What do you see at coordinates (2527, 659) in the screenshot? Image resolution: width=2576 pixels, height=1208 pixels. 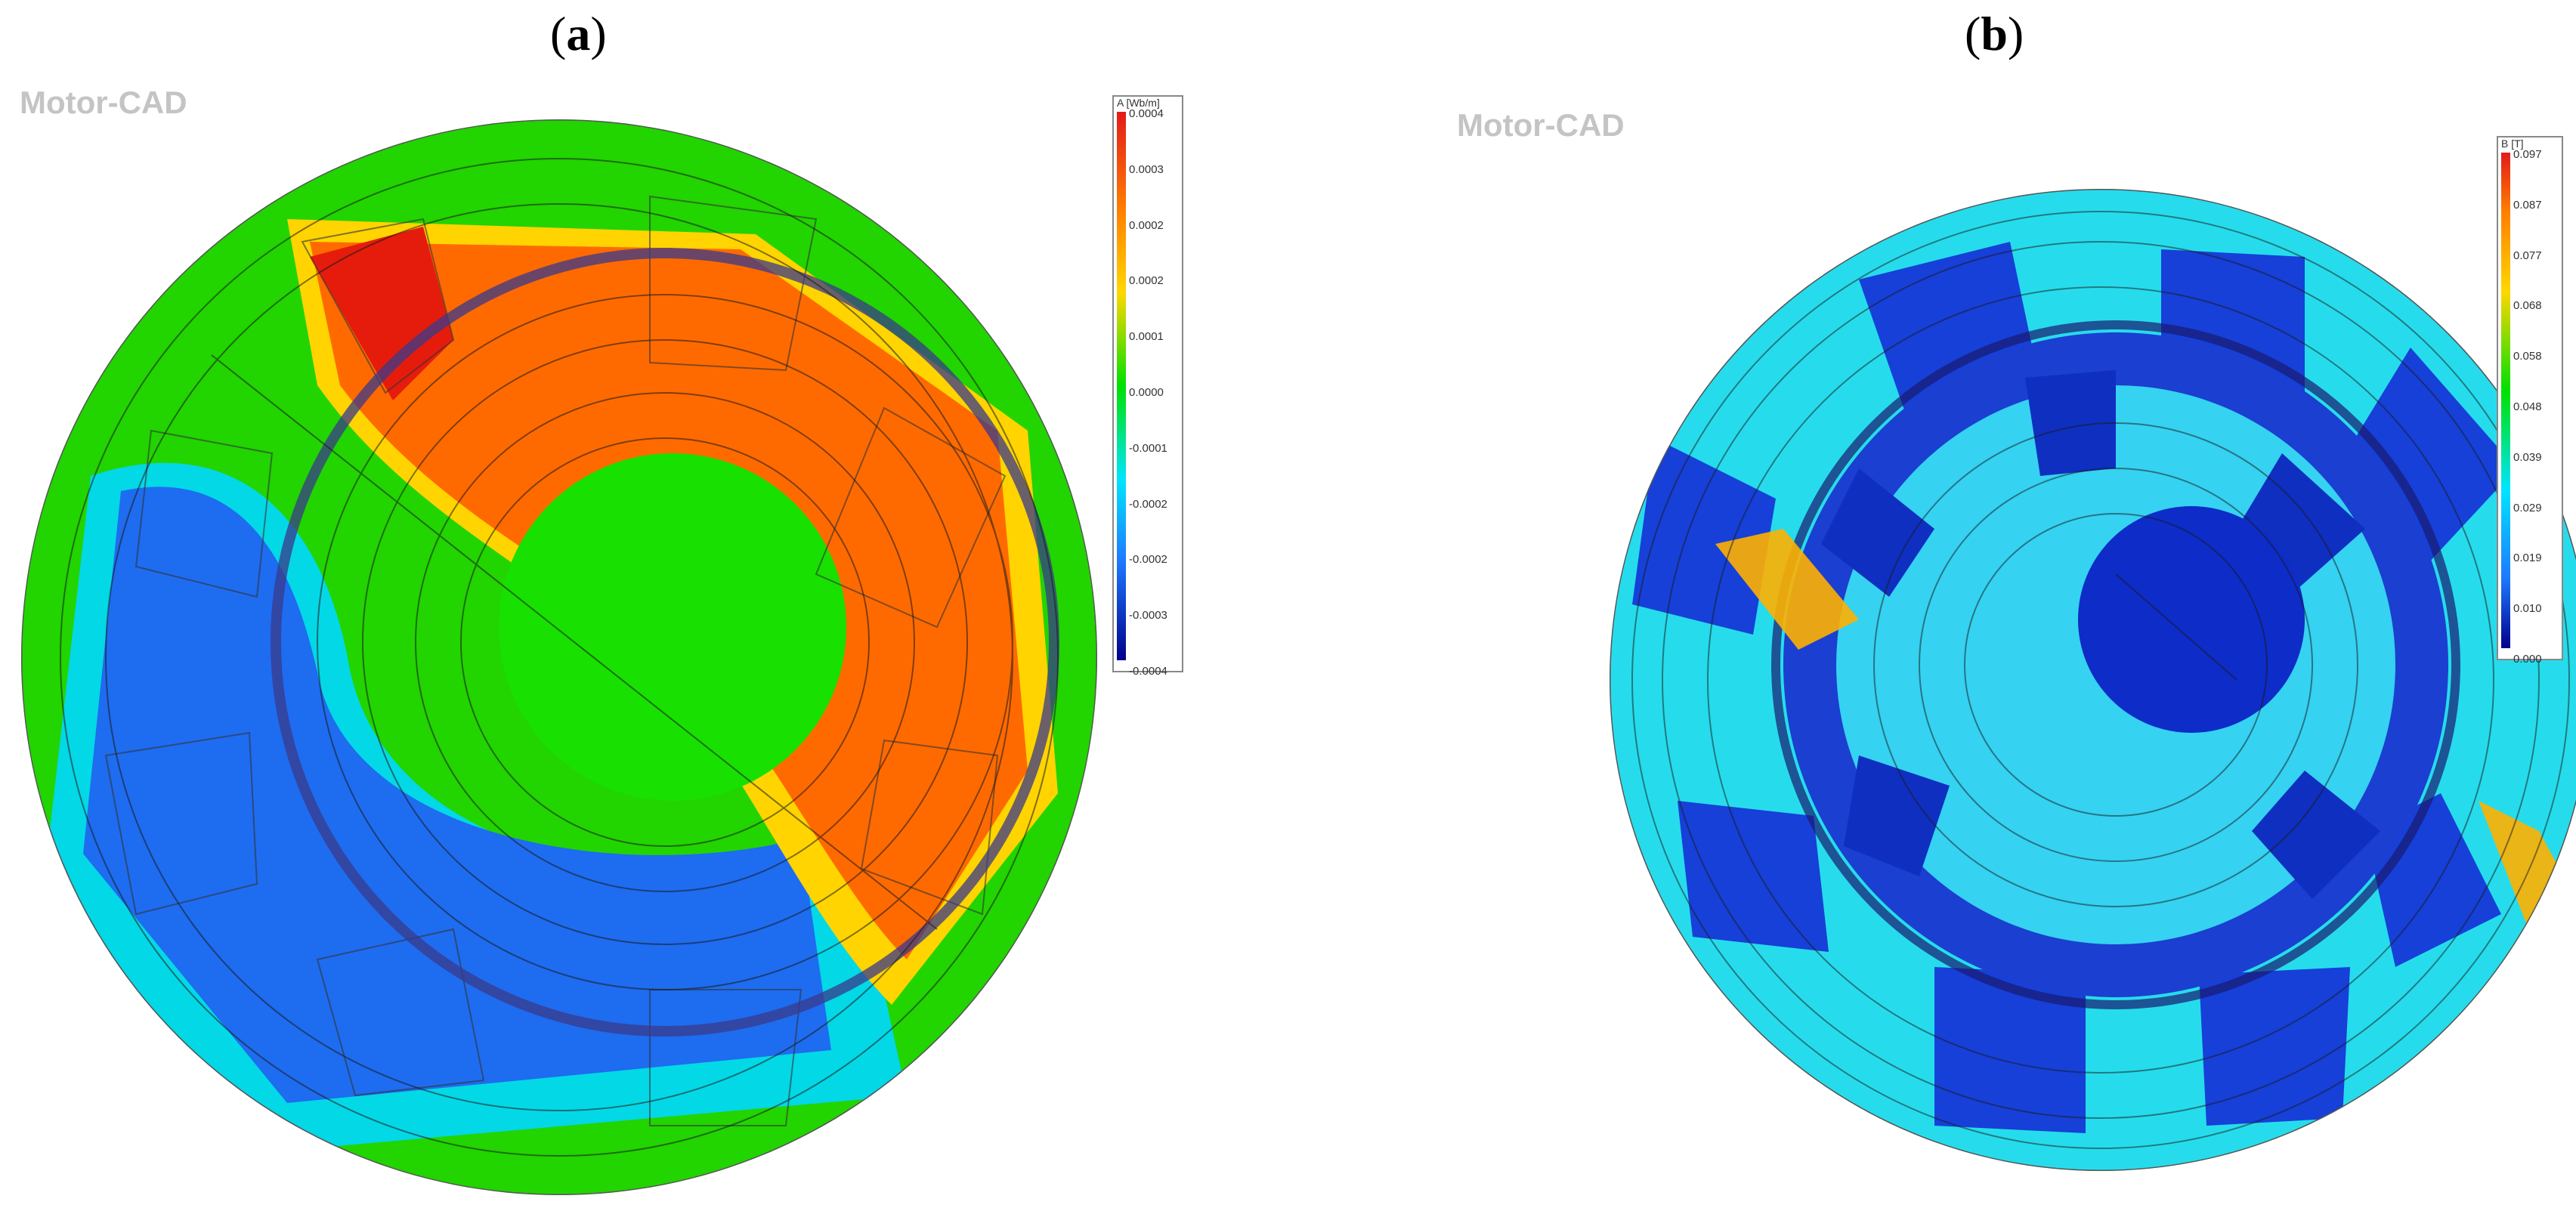 I see `legend-tick: 0.000` at bounding box center [2527, 659].